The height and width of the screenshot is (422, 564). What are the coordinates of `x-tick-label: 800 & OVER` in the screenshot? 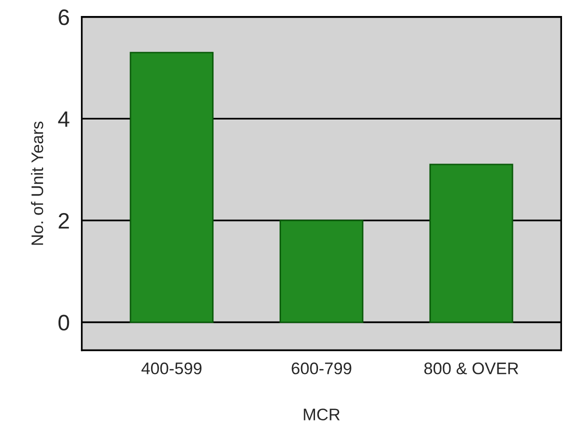 It's located at (471, 368).